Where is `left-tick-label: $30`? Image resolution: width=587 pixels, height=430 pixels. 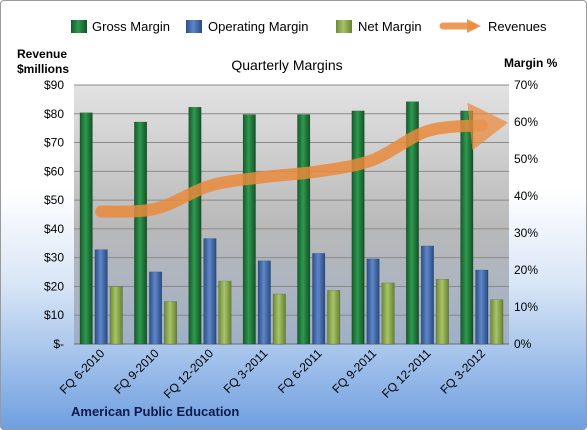 left-tick-label: $30 is located at coordinates (54, 258).